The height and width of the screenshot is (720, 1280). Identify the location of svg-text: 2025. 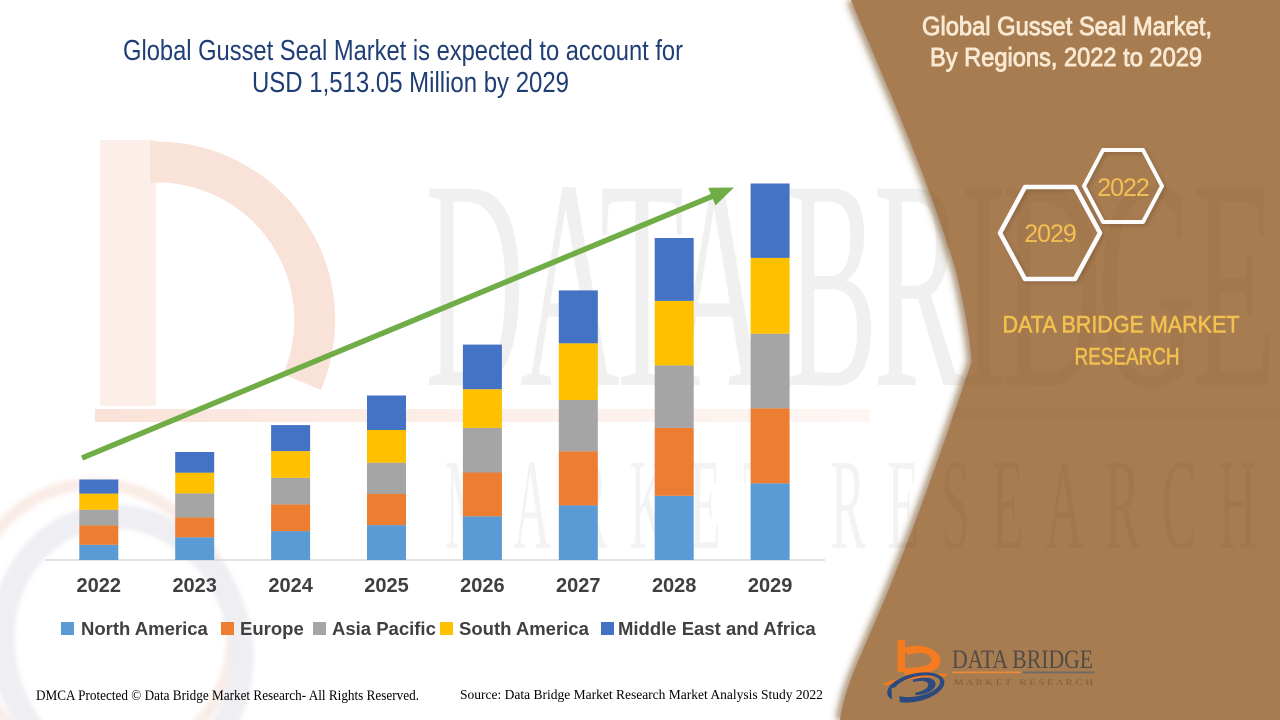
(386, 586).